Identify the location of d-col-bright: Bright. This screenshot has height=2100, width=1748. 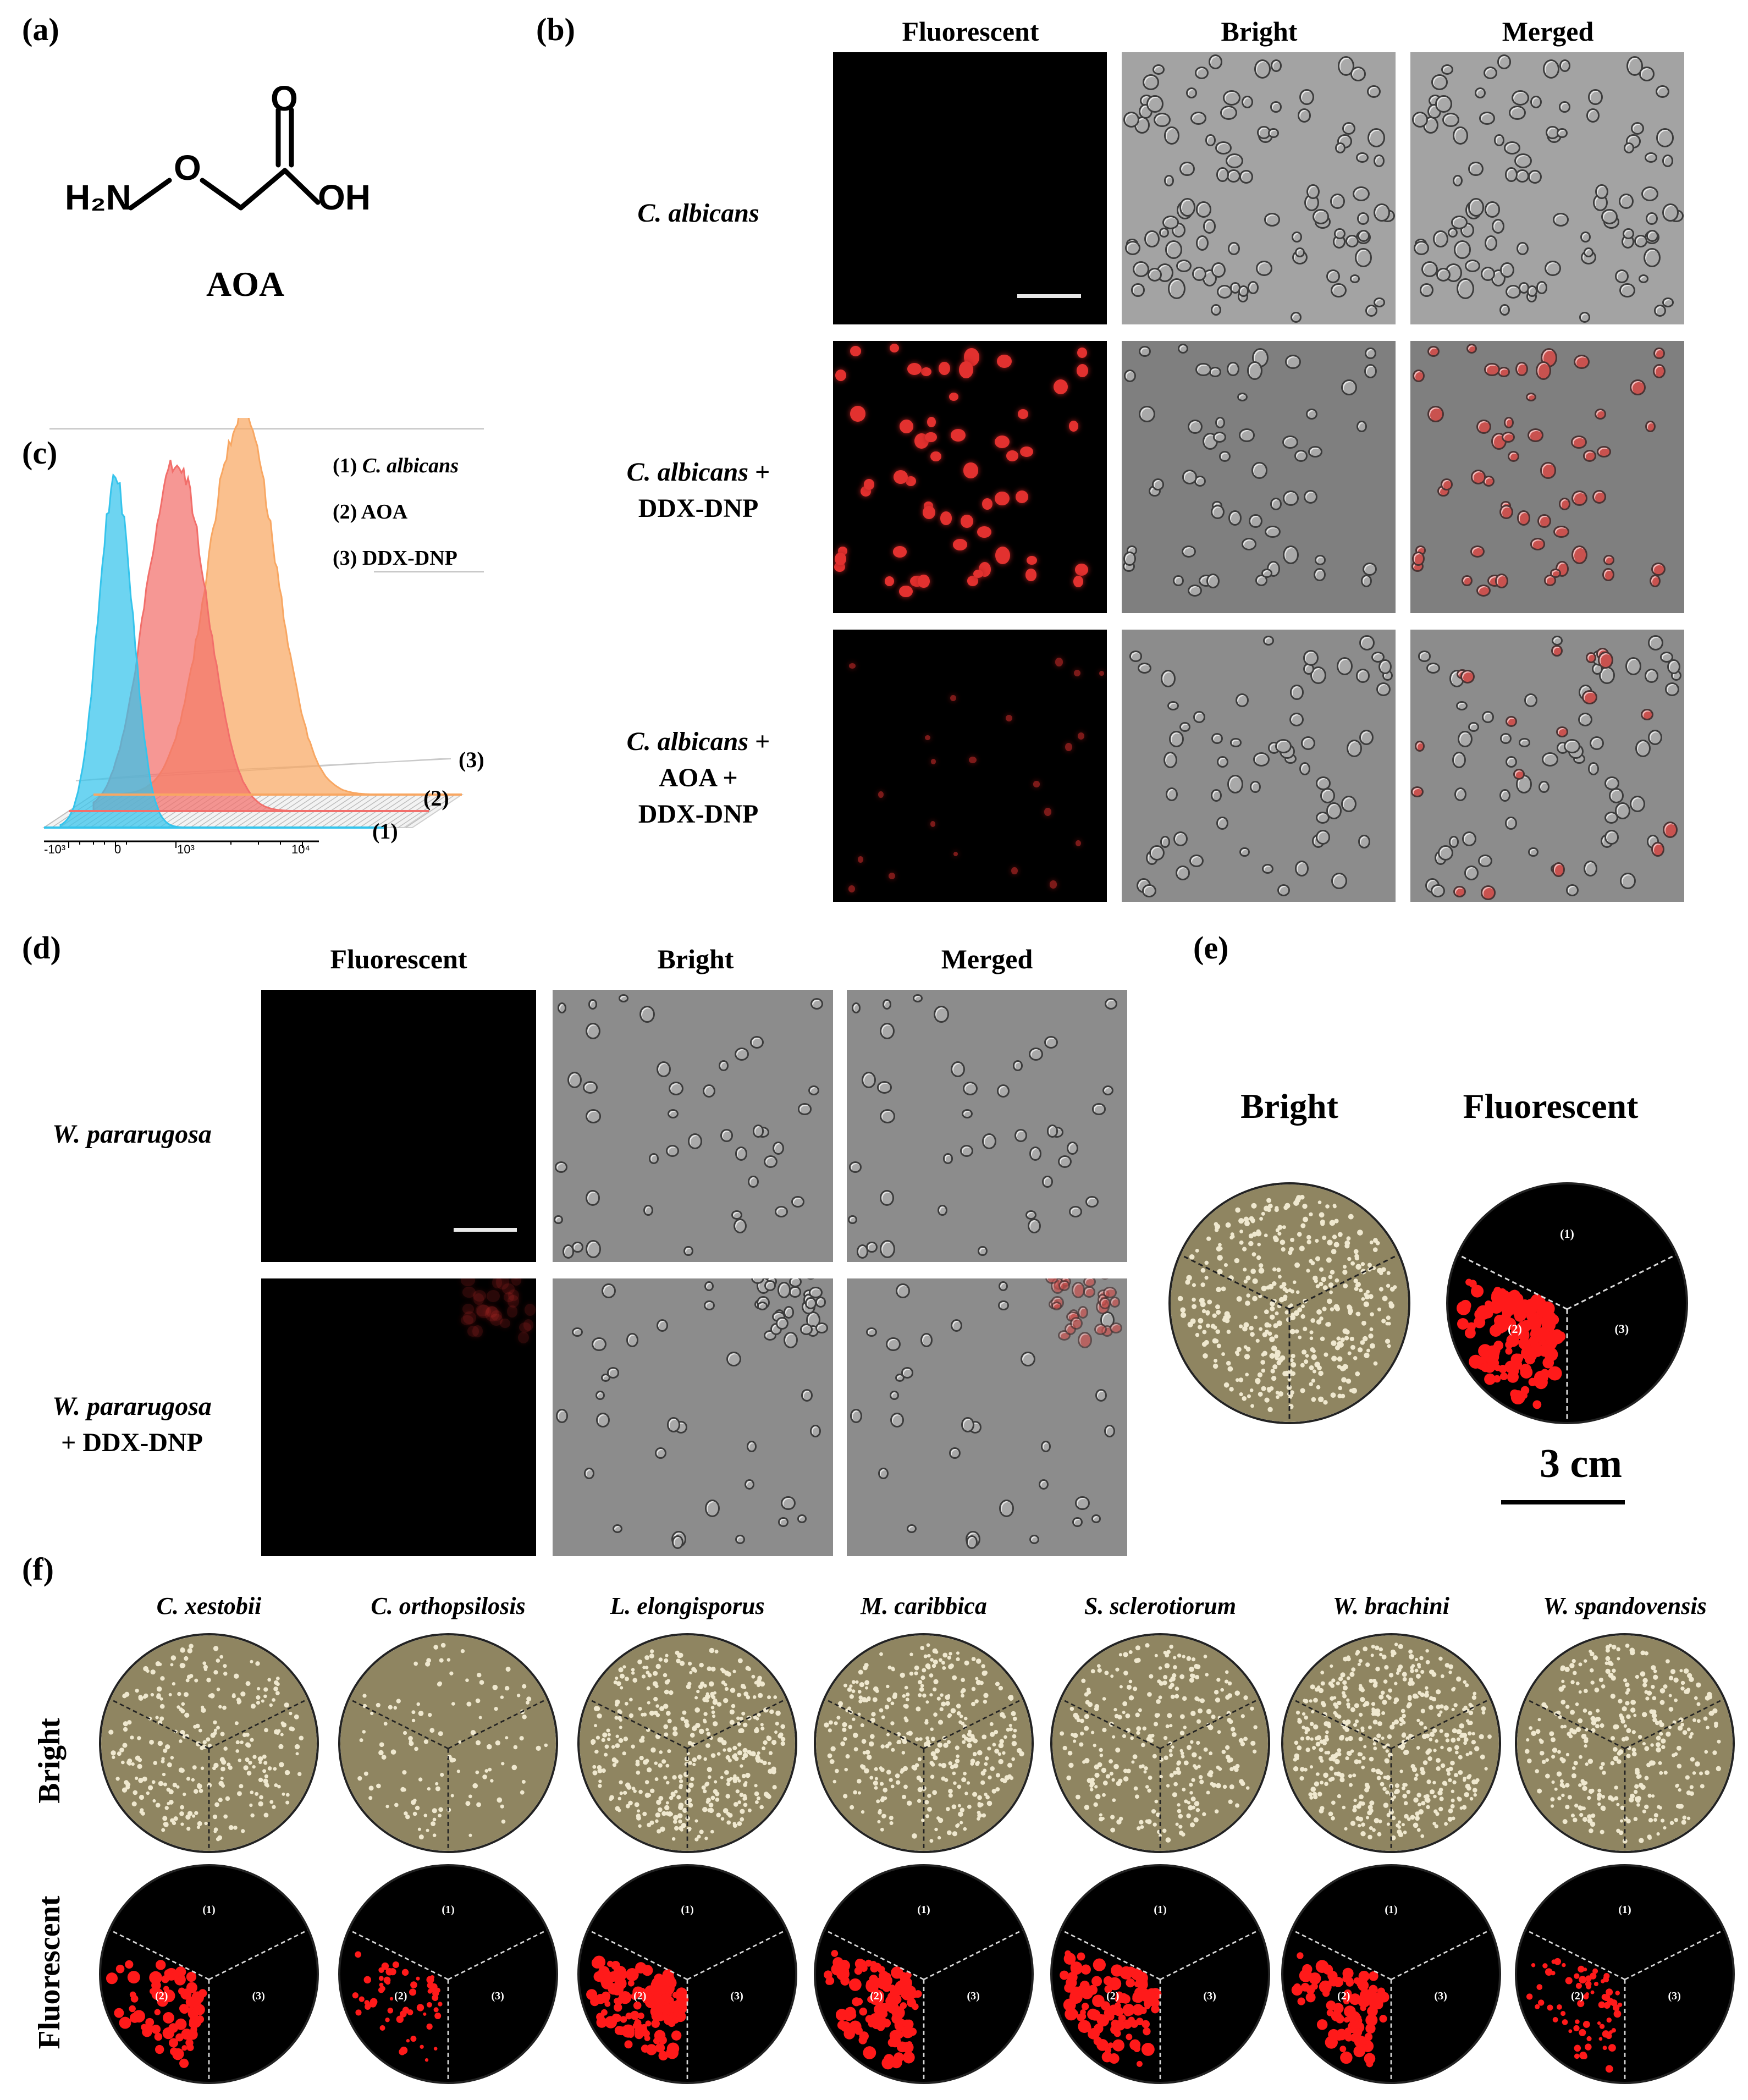
(695, 959).